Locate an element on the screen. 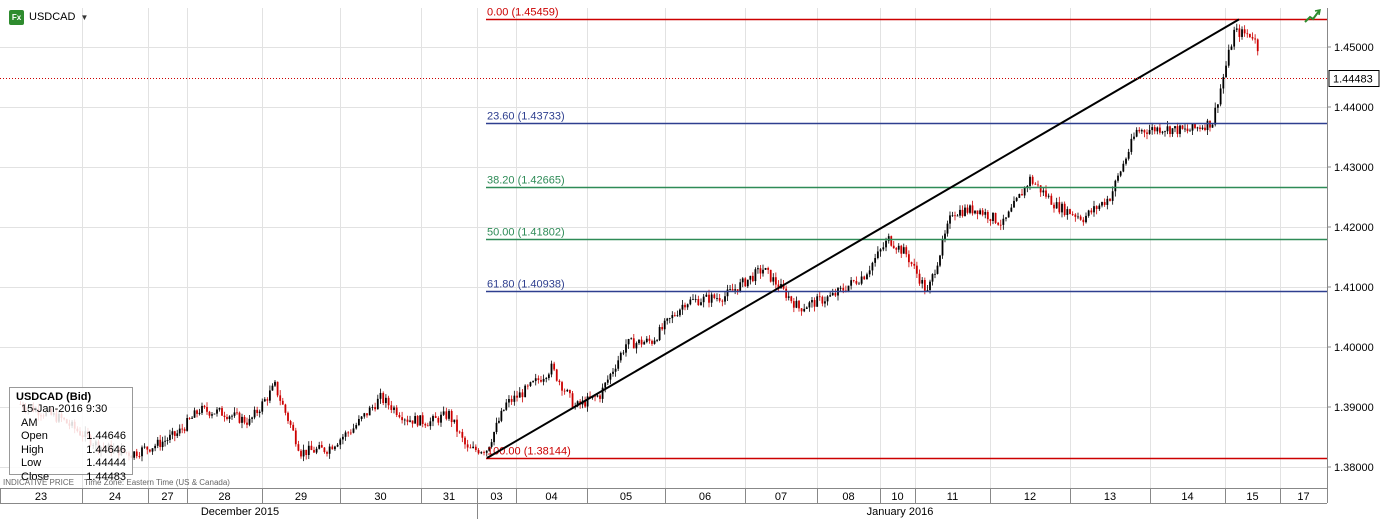 The width and height of the screenshot is (1382, 519). y-tick-label: 1.42000 is located at coordinates (1354, 228).